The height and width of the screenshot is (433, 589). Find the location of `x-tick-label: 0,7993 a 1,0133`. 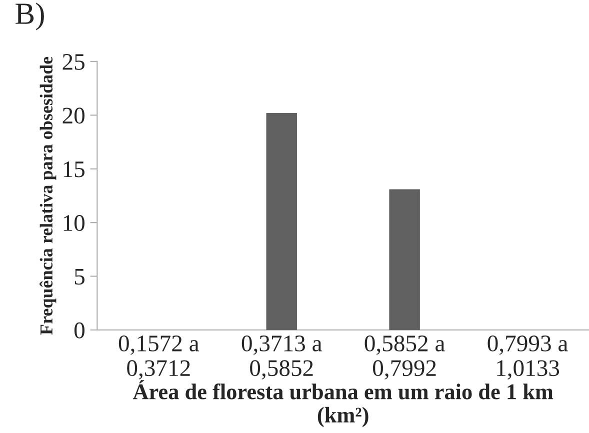

x-tick-label: 0,7993 a 1,0133 is located at coordinates (528, 357).